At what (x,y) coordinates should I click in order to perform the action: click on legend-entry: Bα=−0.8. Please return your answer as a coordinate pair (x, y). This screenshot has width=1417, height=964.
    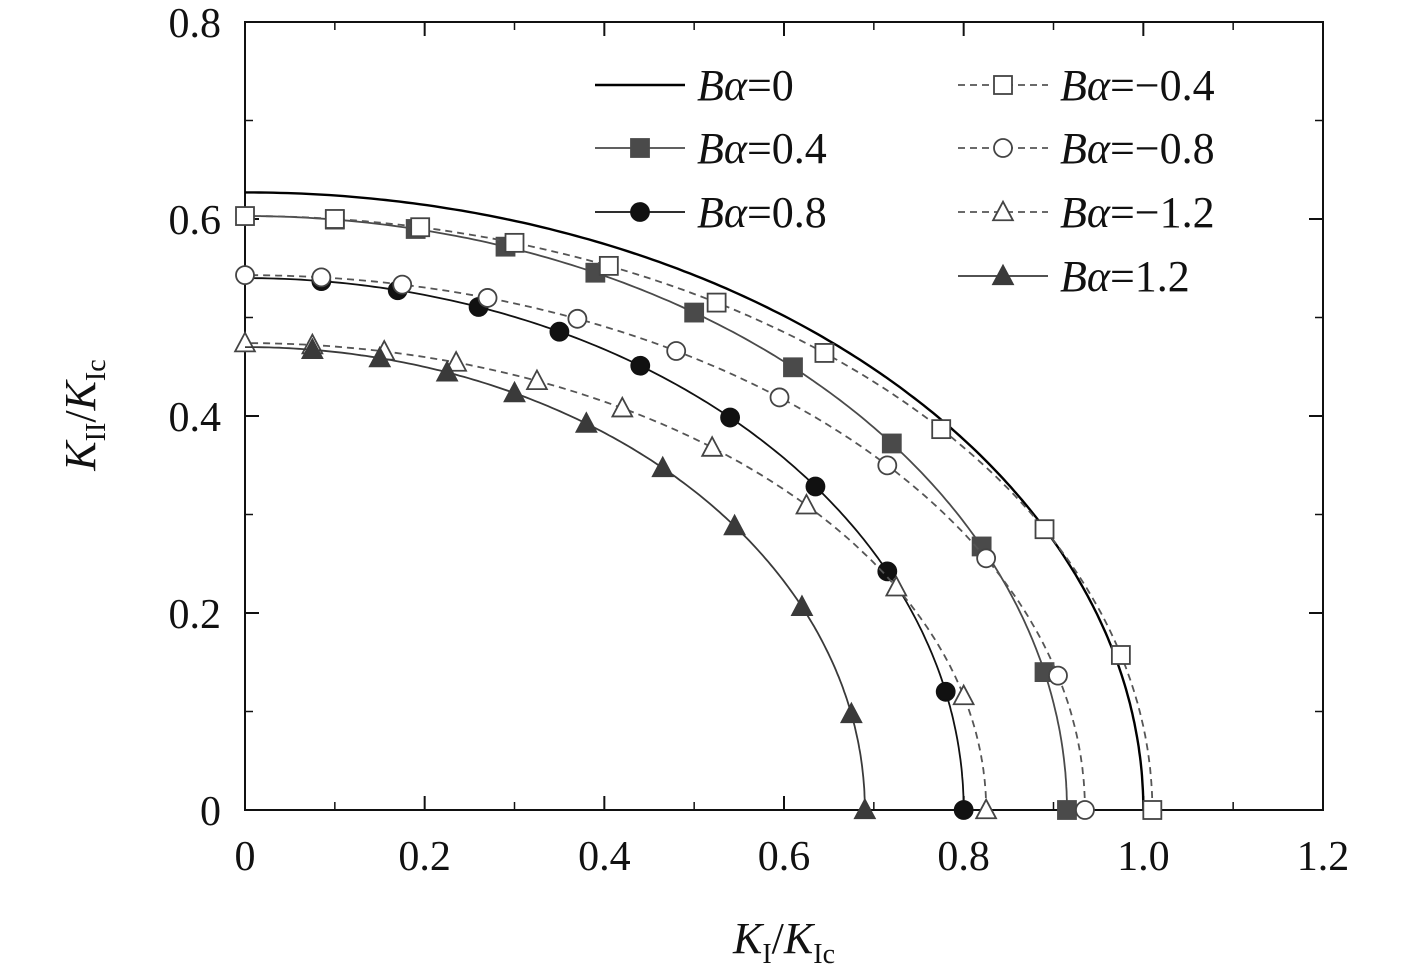
    Looking at the image, I should click on (1086, 148).